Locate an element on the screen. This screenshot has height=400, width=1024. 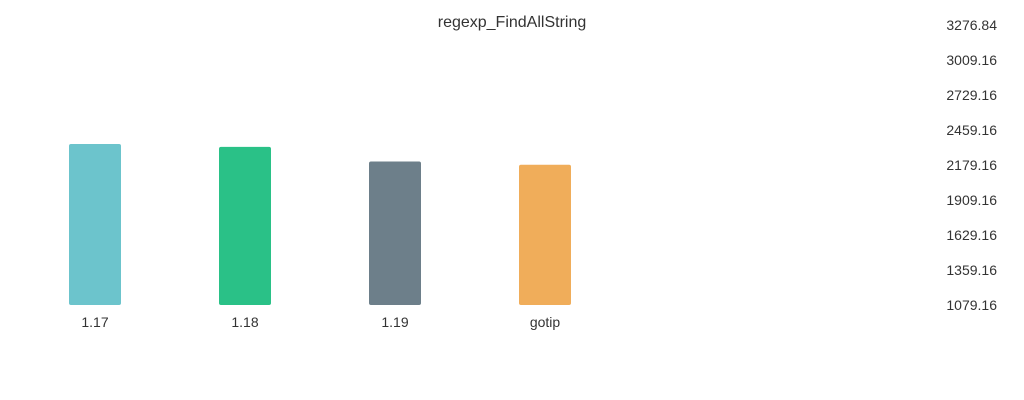
y-tick-label: 1359.16 is located at coordinates (971, 270).